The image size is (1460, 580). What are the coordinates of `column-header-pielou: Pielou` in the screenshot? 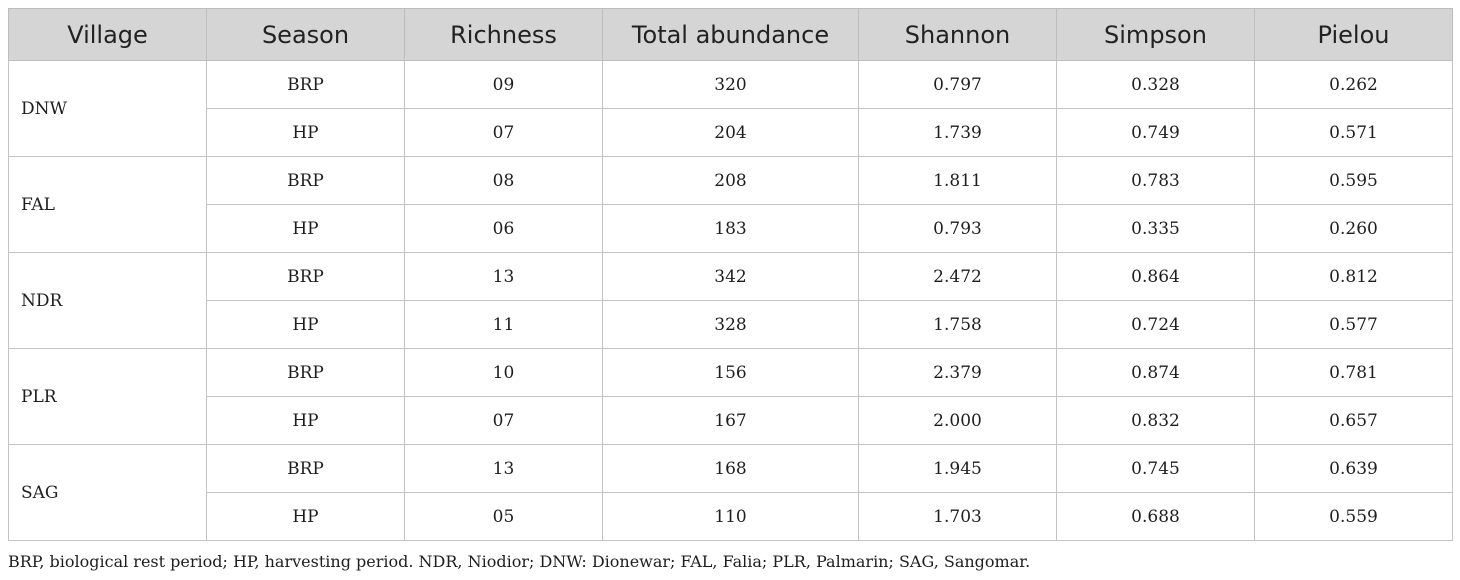 It's located at (1353, 34).